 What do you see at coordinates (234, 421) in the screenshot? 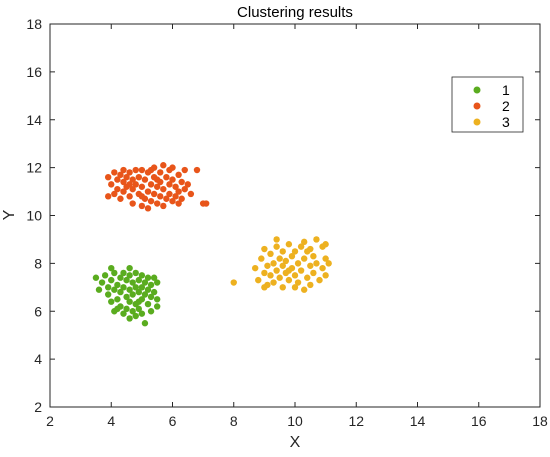
I see `x-tick-label: 8` at bounding box center [234, 421].